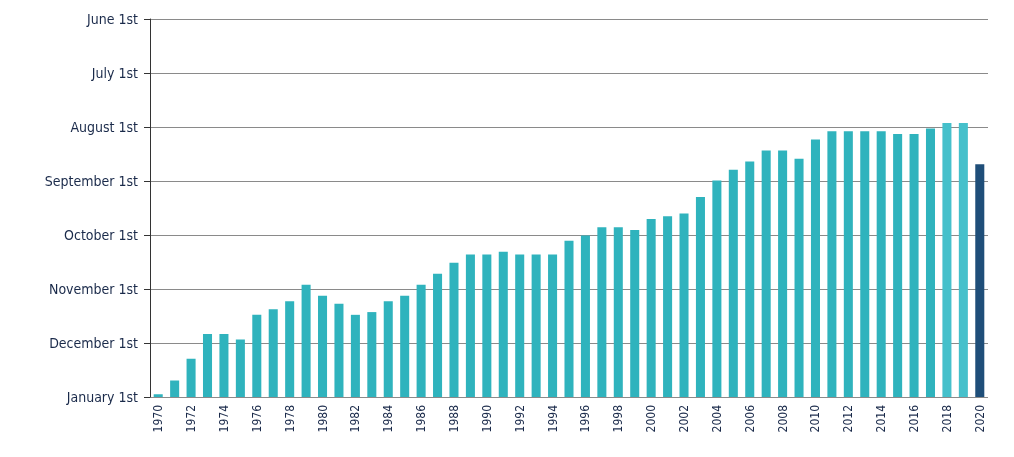  Describe the element at coordinates (684, 419) in the screenshot. I see `x-tick-label: 2002` at that location.